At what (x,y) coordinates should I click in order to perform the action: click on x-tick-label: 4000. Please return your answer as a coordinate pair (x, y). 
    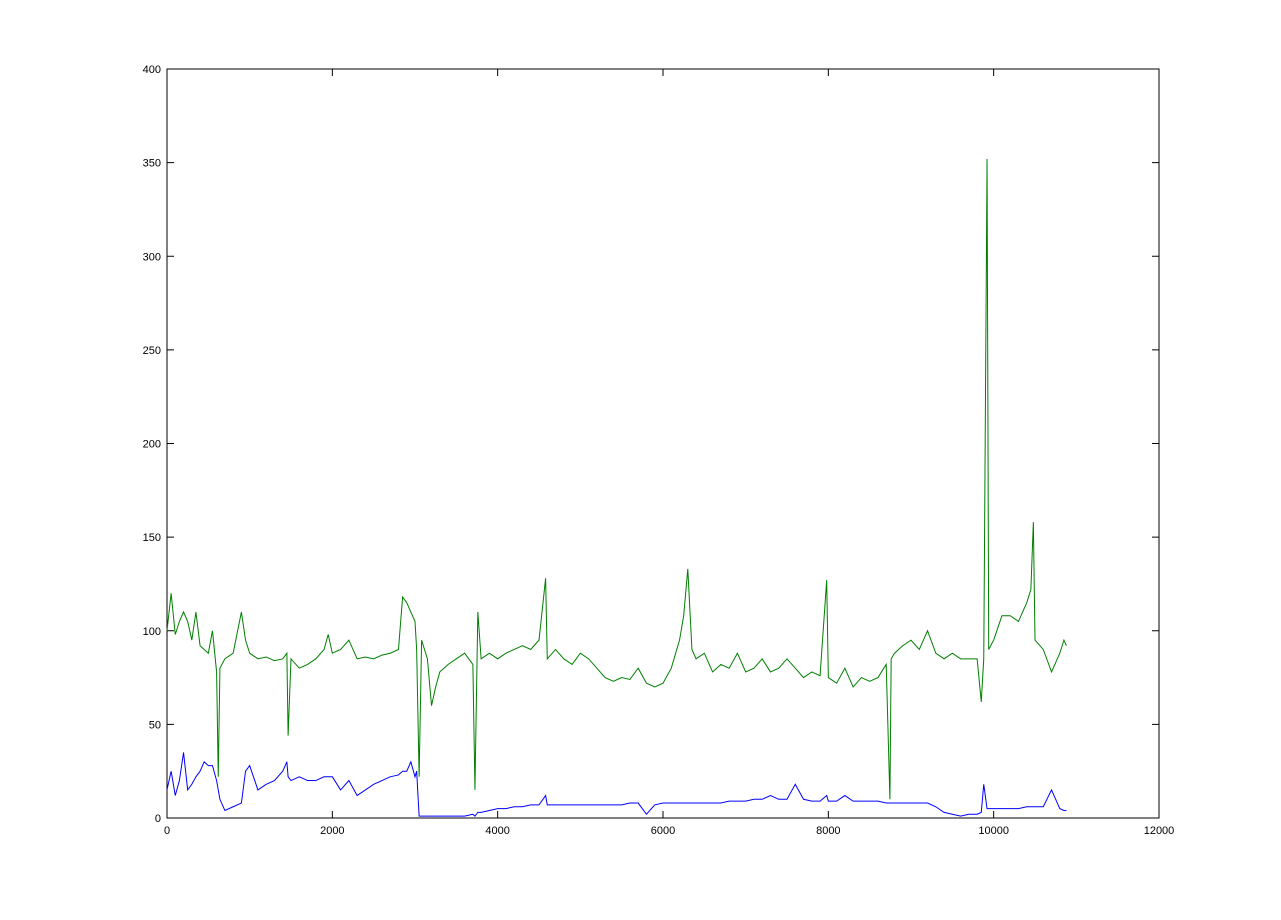
    Looking at the image, I should click on (497, 831).